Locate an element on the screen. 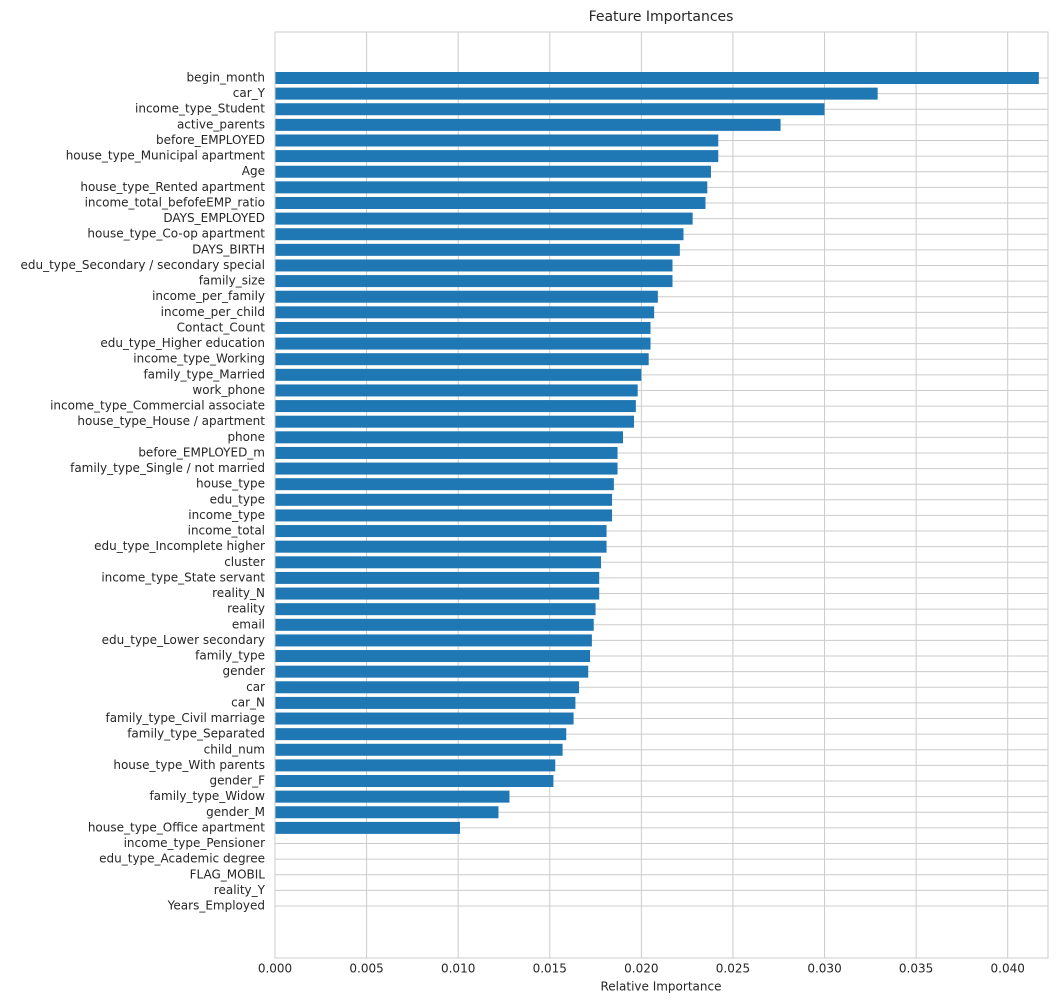 Image resolution: width=1058 pixels, height=1008 pixels. x-tick-label: 0.040 is located at coordinates (1008, 969).